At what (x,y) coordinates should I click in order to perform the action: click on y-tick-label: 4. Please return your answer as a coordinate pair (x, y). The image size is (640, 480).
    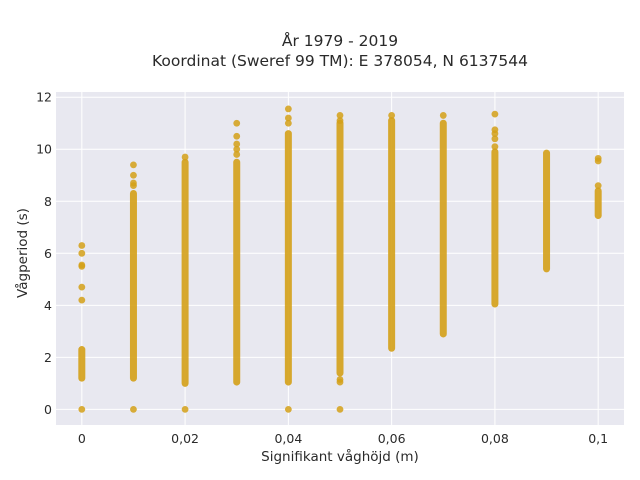
    Looking at the image, I should click on (48, 305).